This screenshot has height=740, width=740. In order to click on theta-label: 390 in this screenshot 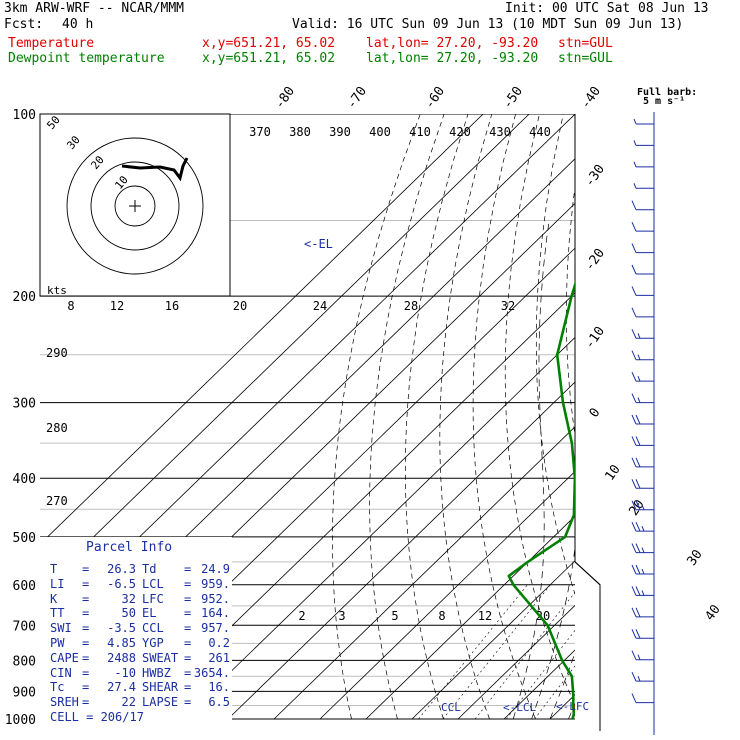, I will do `click(340, 132)`.